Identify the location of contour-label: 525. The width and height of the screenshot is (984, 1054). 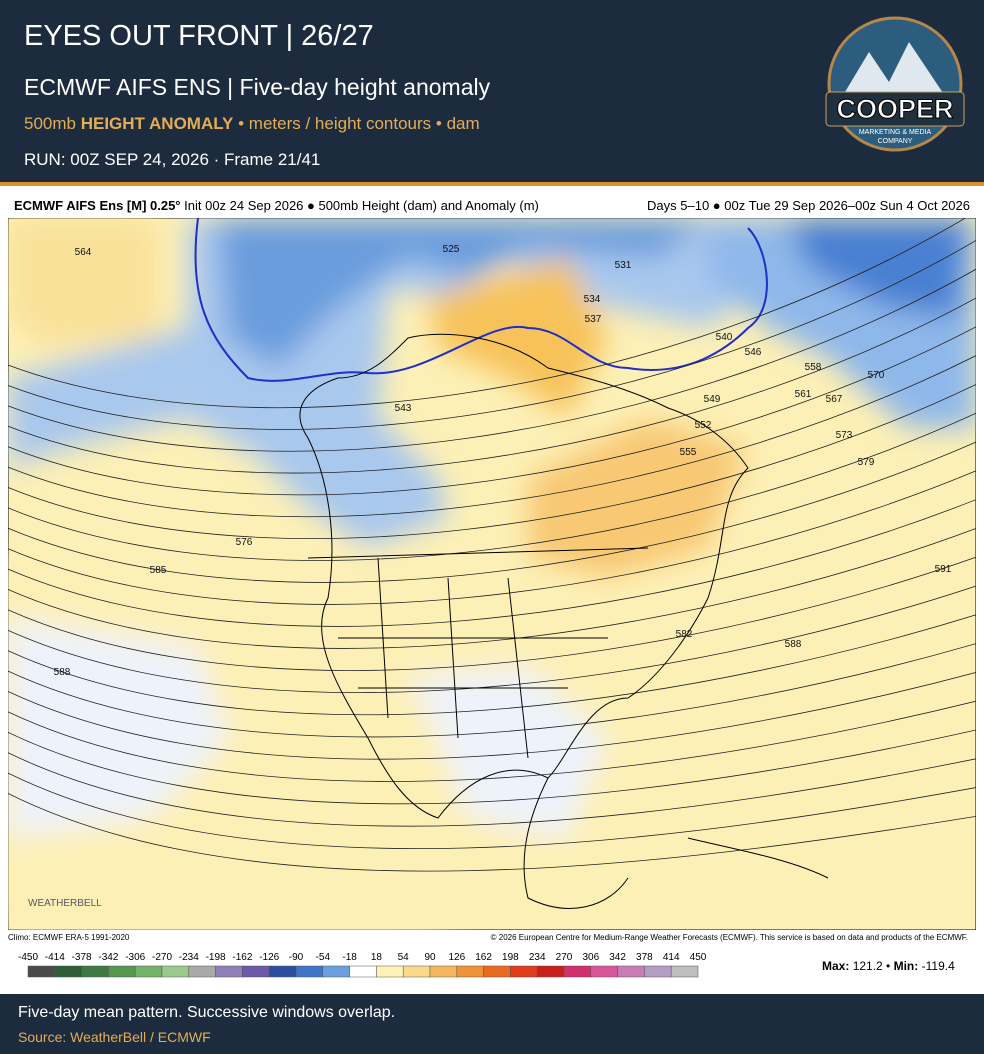
(451, 249).